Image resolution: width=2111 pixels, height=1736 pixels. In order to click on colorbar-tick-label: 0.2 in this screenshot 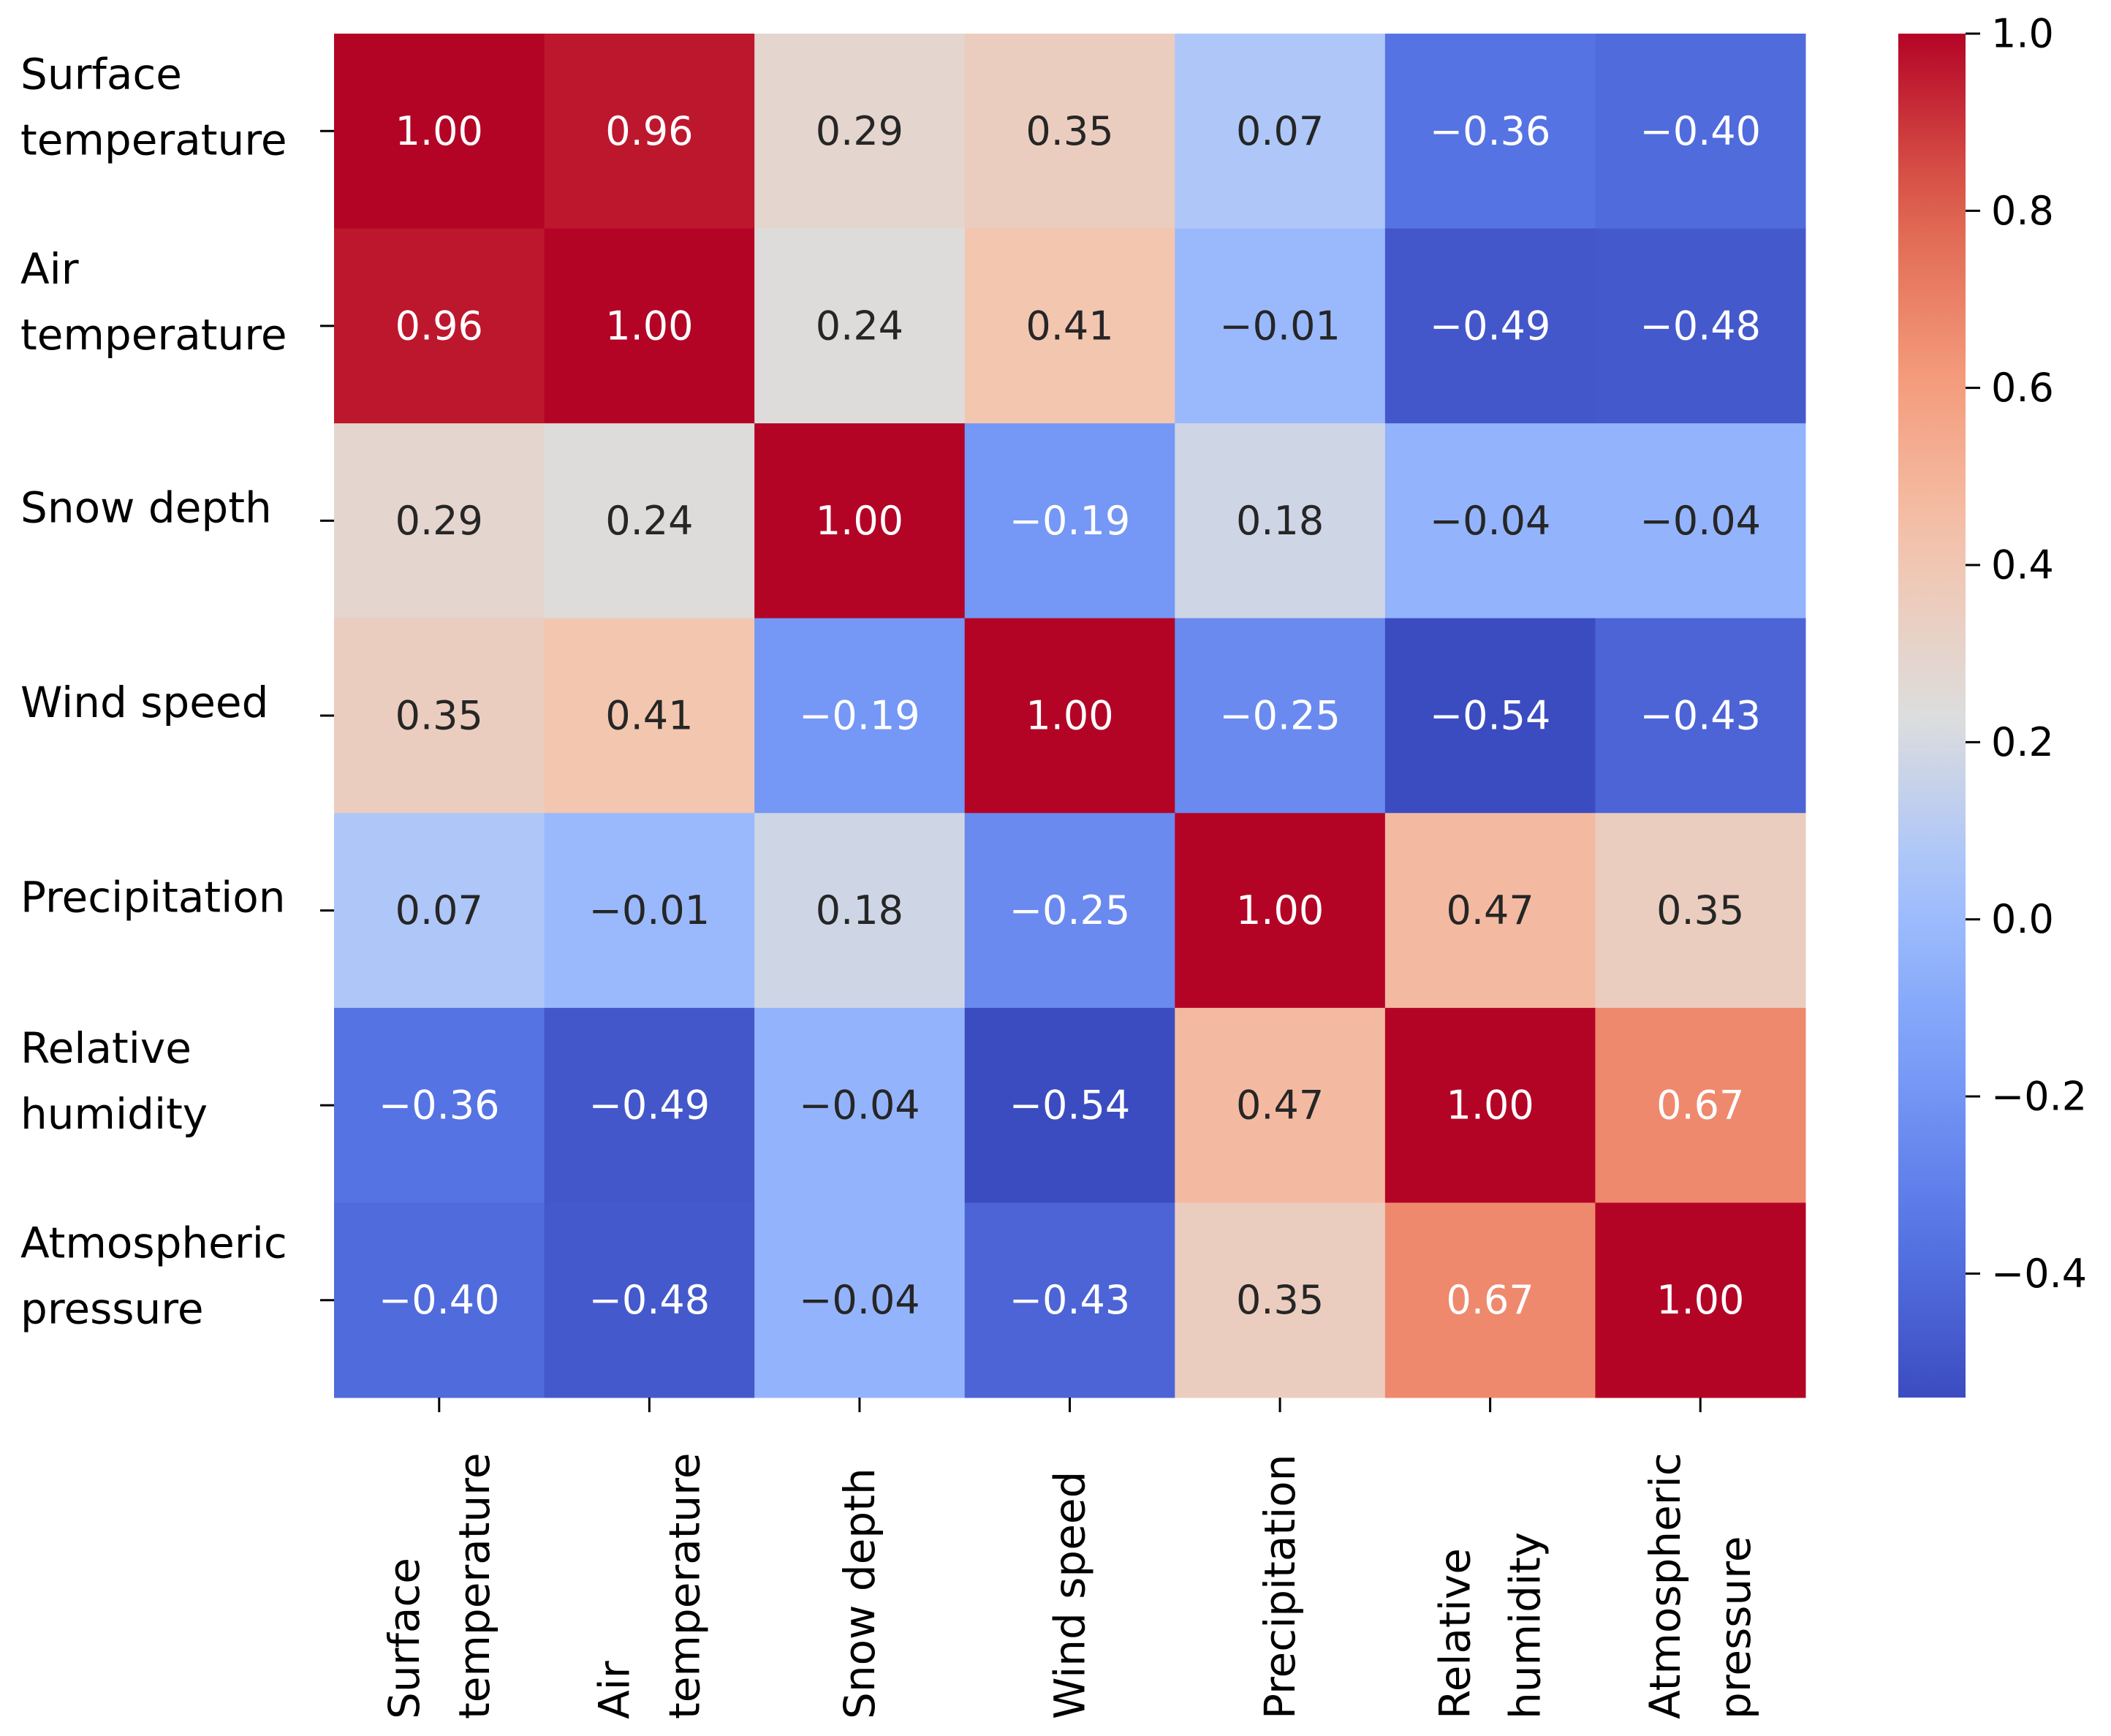, I will do `click(2023, 742)`.